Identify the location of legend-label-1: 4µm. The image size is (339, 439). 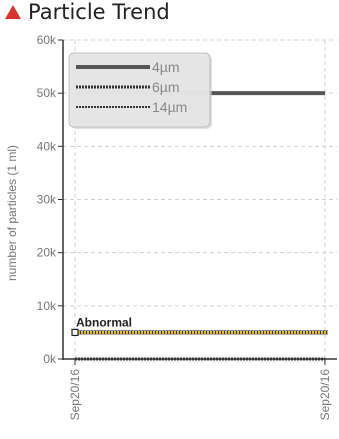
(166, 67).